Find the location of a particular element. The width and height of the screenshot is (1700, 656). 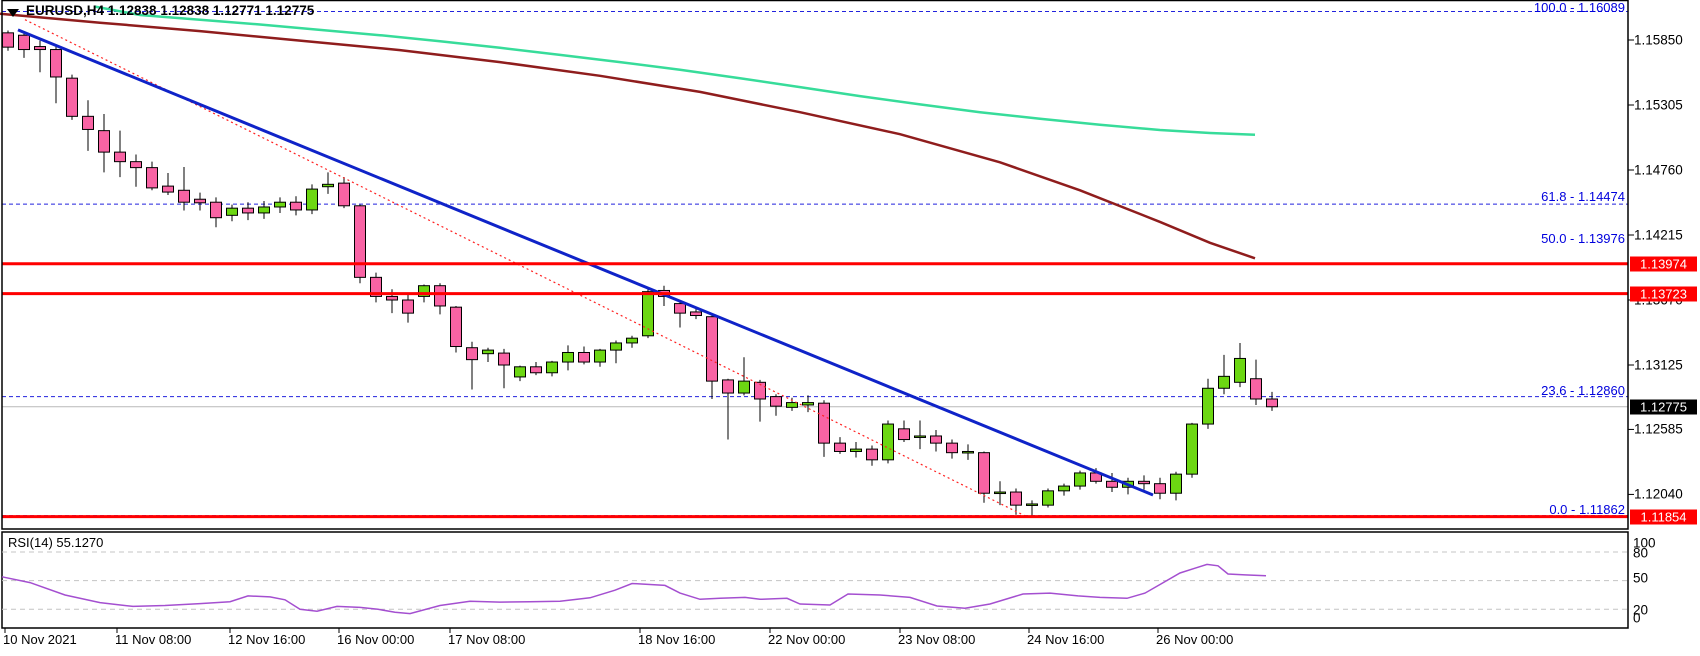

time-axis-label: 26 Nov 00:00 is located at coordinates (1195, 639).